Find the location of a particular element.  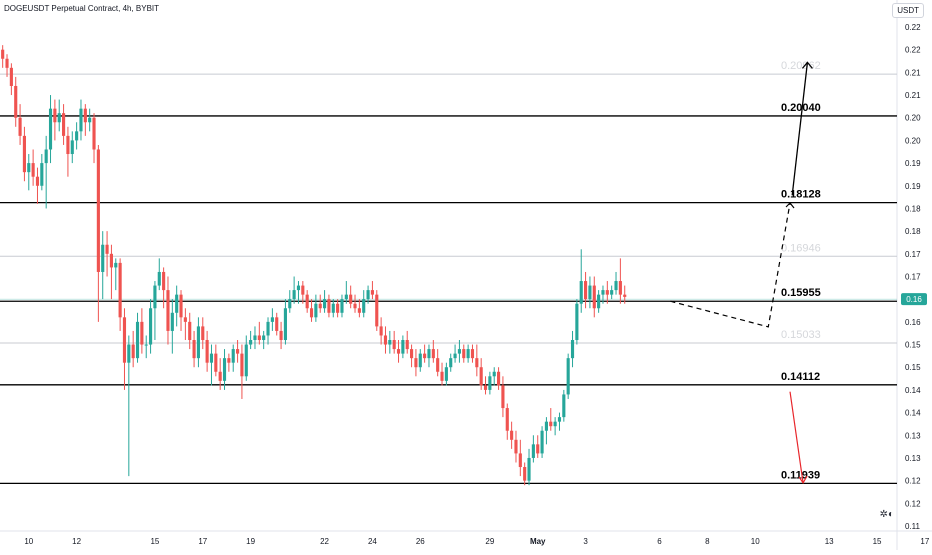

x-tick-label: 29 is located at coordinates (489, 541).